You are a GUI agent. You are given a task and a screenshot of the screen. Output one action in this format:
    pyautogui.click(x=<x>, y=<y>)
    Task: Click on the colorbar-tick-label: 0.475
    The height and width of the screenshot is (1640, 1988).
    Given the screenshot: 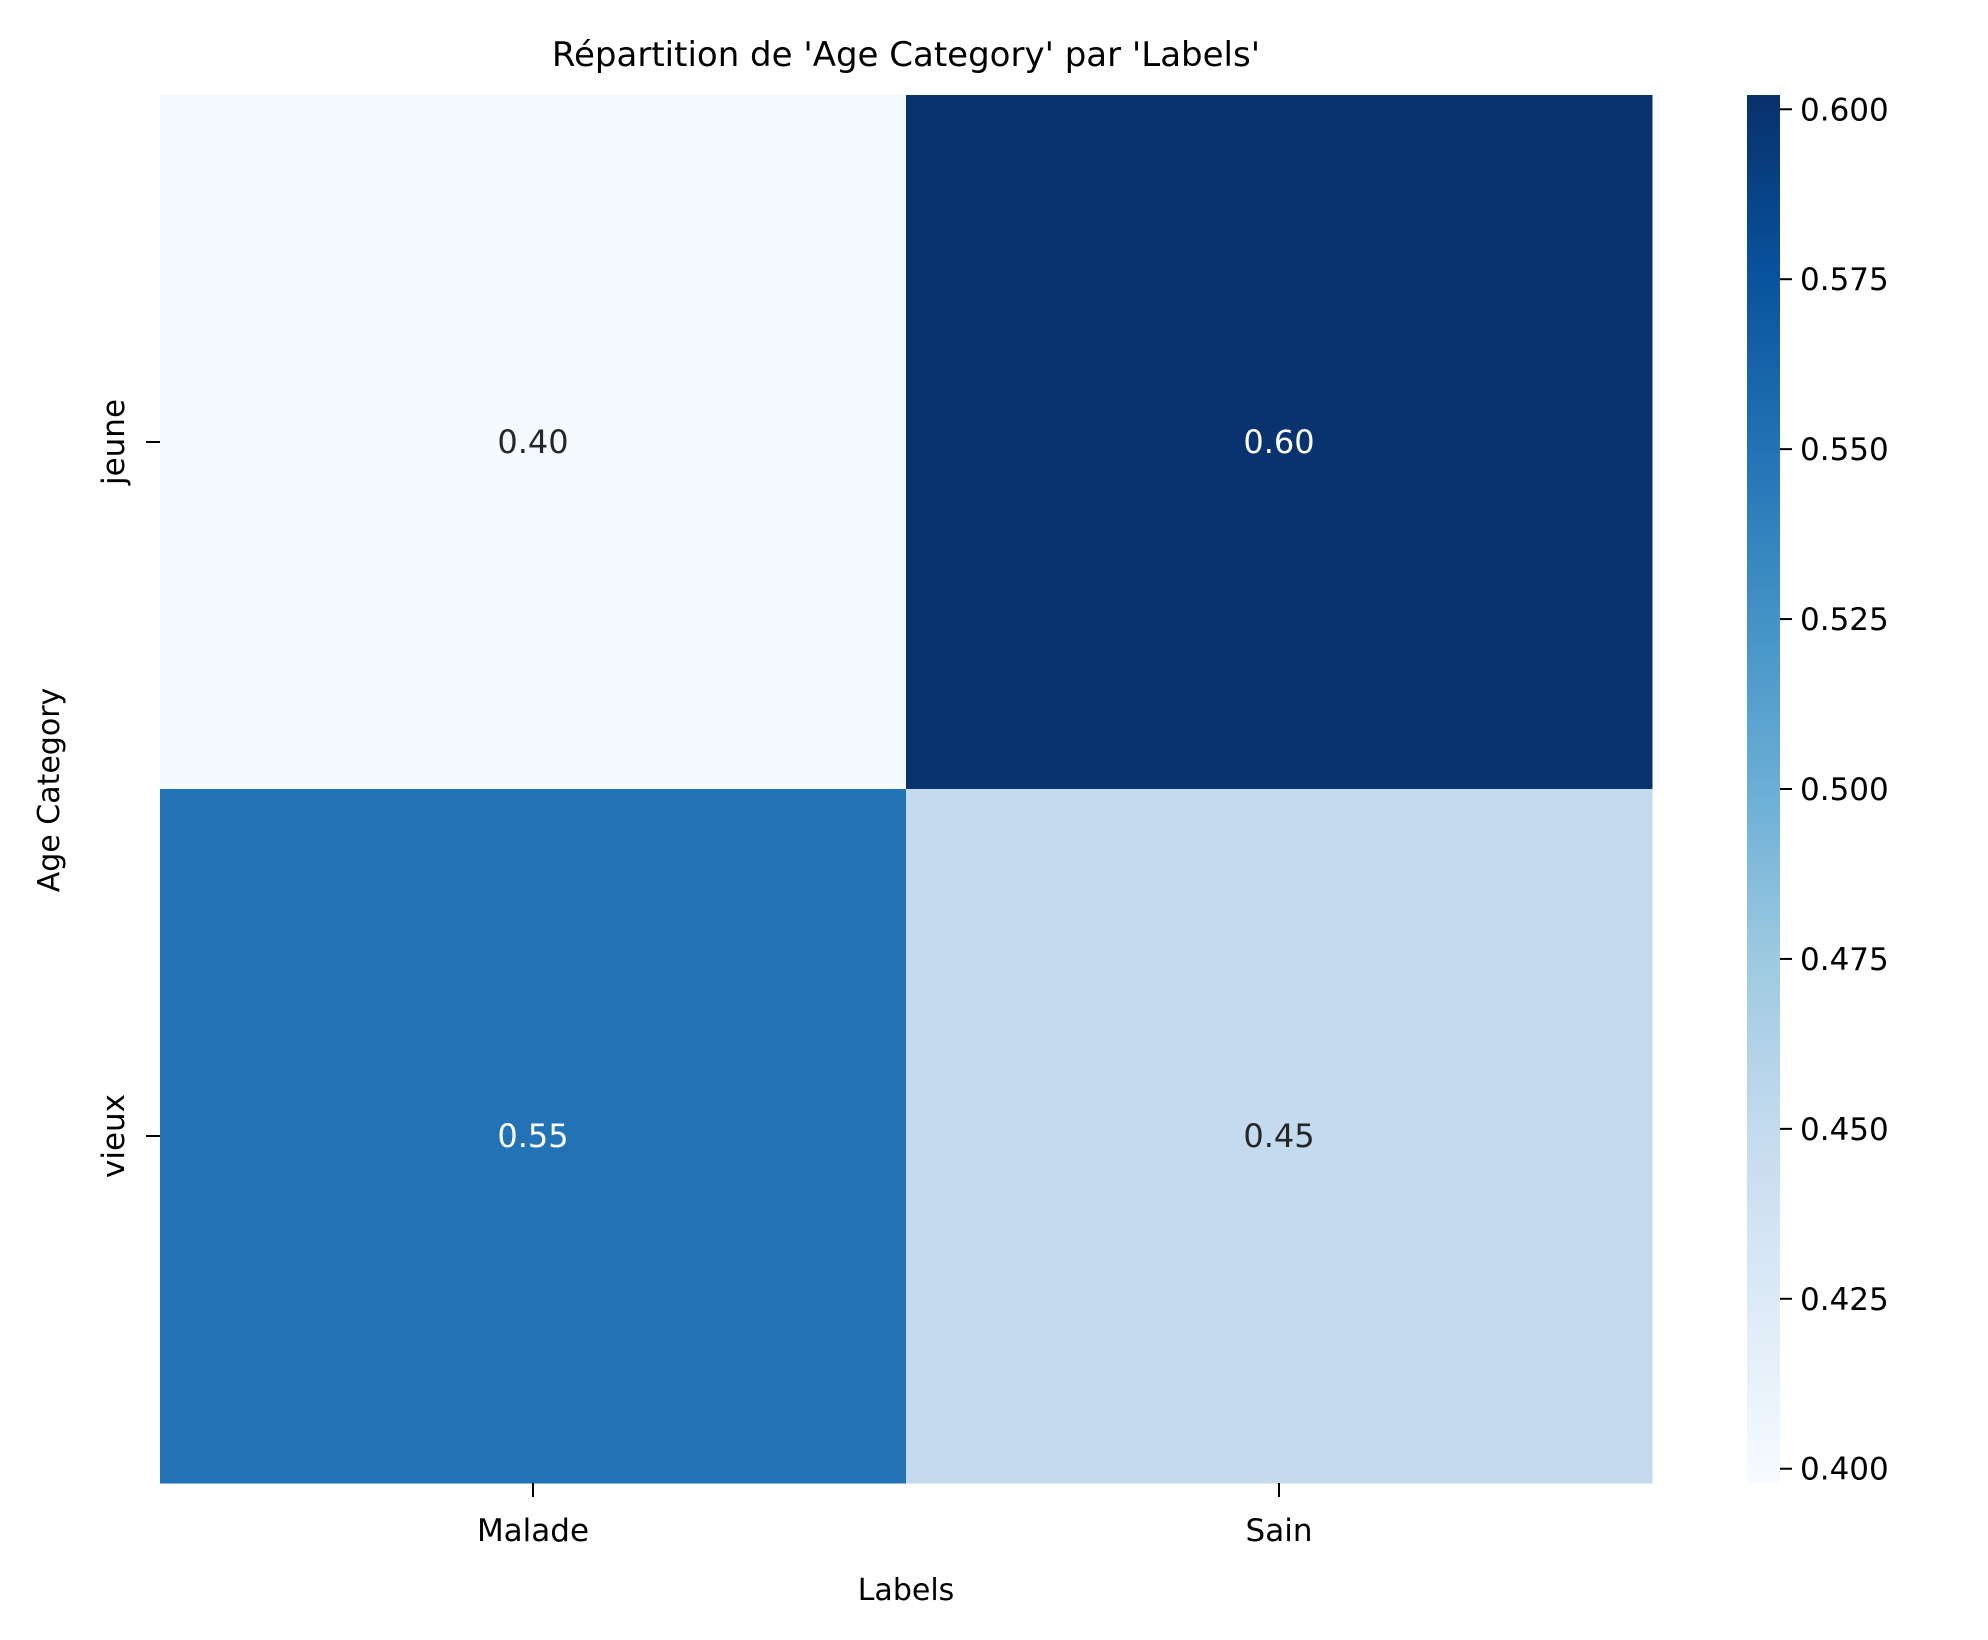 What is the action you would take?
    pyautogui.click(x=1844, y=960)
    